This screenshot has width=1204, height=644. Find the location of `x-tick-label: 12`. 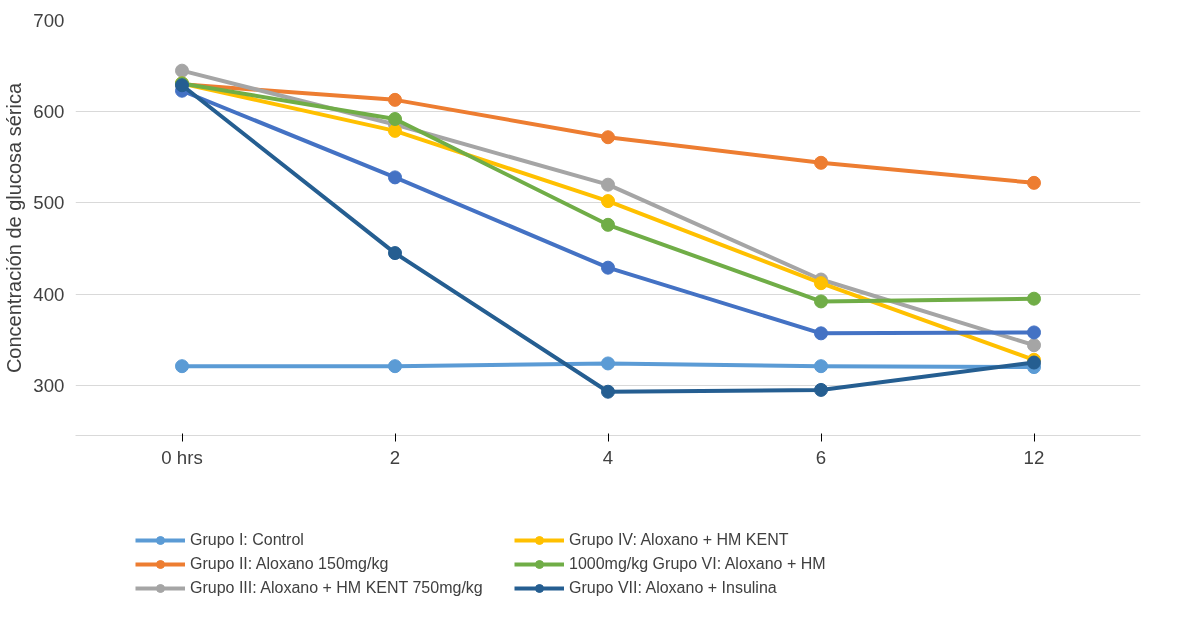

x-tick-label: 12 is located at coordinates (1034, 457).